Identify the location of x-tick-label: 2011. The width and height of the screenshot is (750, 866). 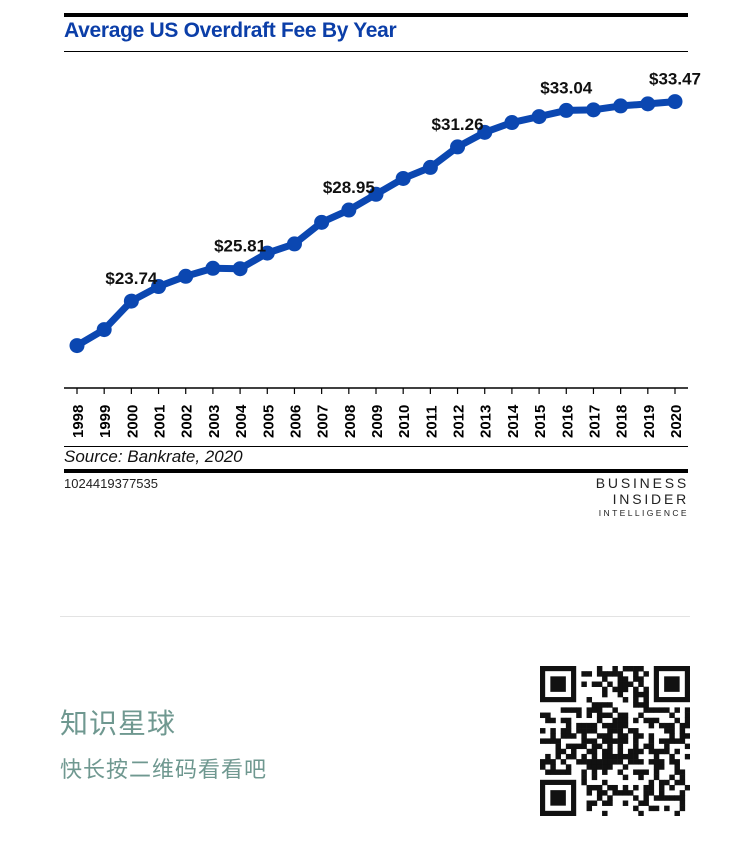
(431, 421).